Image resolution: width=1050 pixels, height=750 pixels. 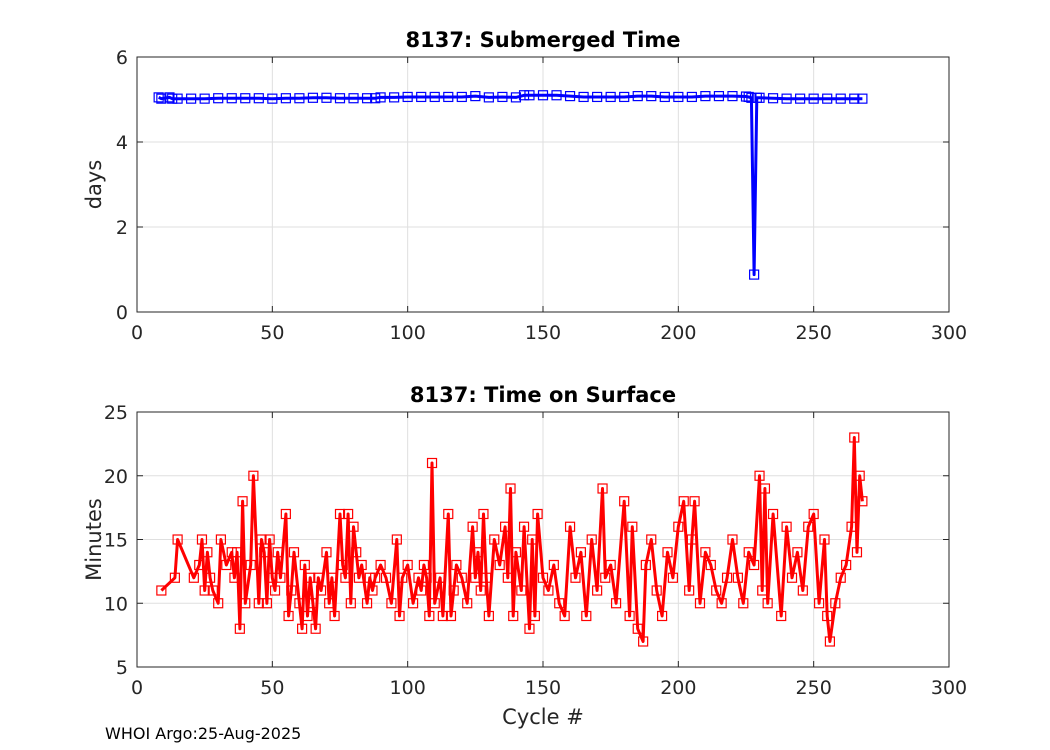 I want to click on x-tick-label: 50, so click(x=272, y=688).